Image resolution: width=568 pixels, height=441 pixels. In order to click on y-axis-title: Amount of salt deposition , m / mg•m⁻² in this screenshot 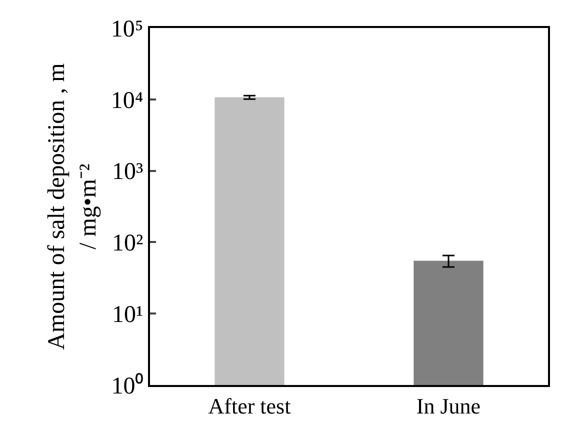, I will do `click(73, 206)`.